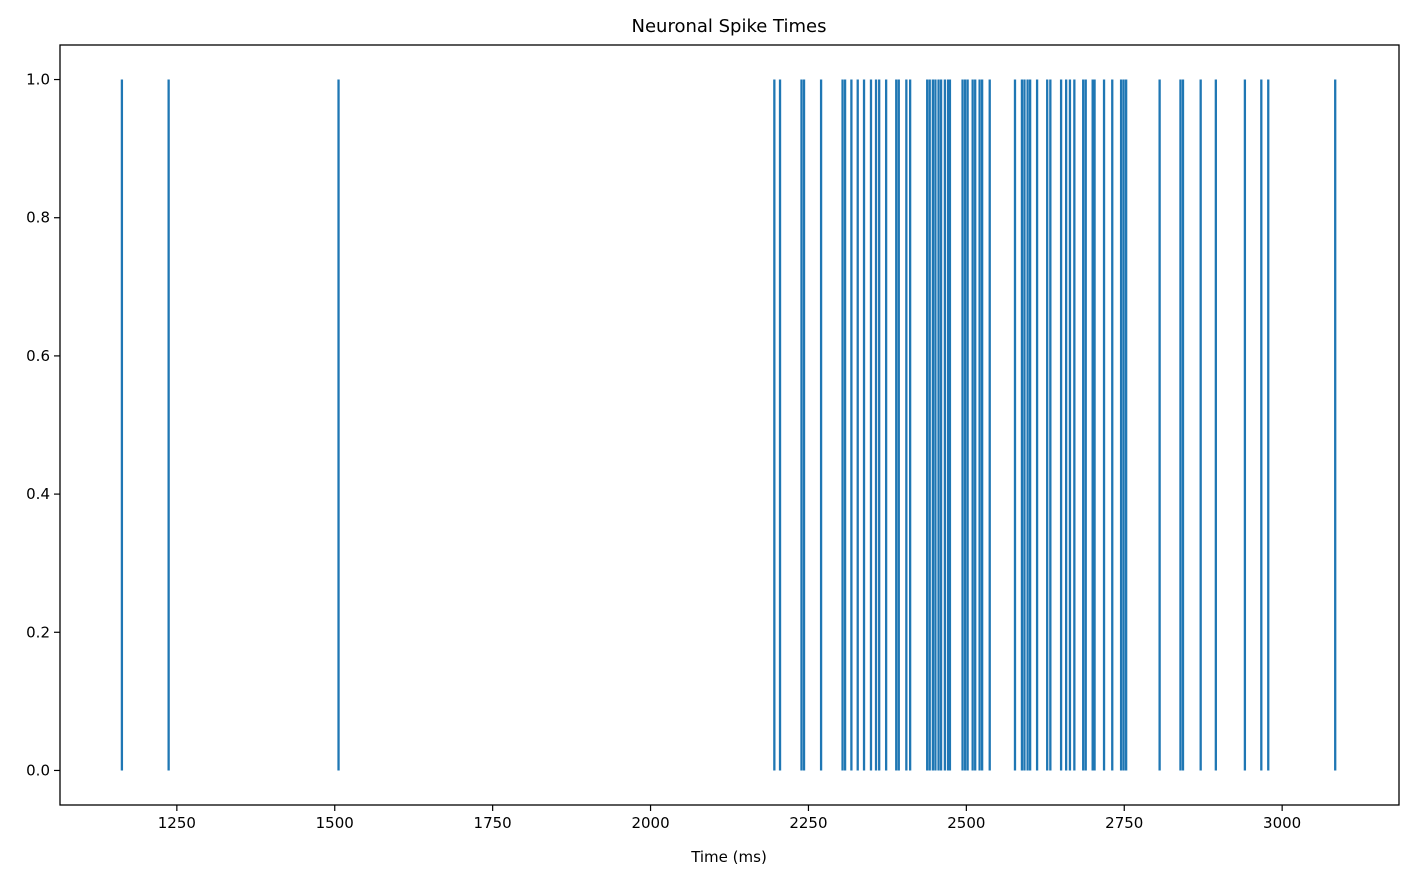 This screenshot has width=1414, height=880. Describe the element at coordinates (808, 823) in the screenshot. I see `x-tick-label: 2250` at that location.